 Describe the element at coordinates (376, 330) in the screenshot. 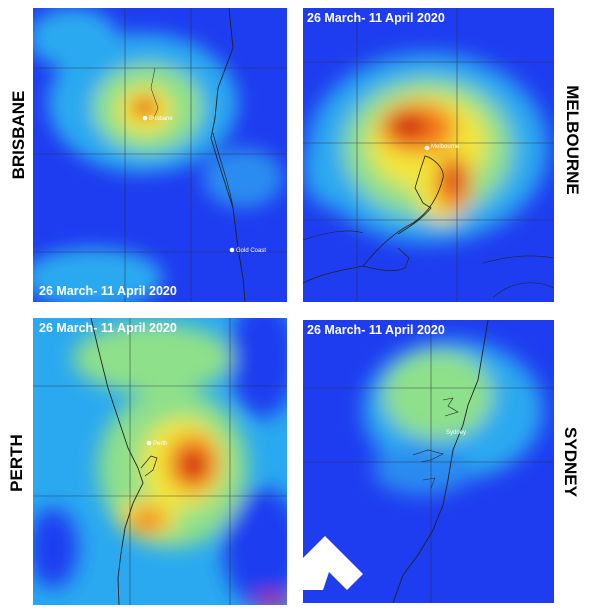

I see `date-label-sydney: 26 March- 11 April 2020` at that location.